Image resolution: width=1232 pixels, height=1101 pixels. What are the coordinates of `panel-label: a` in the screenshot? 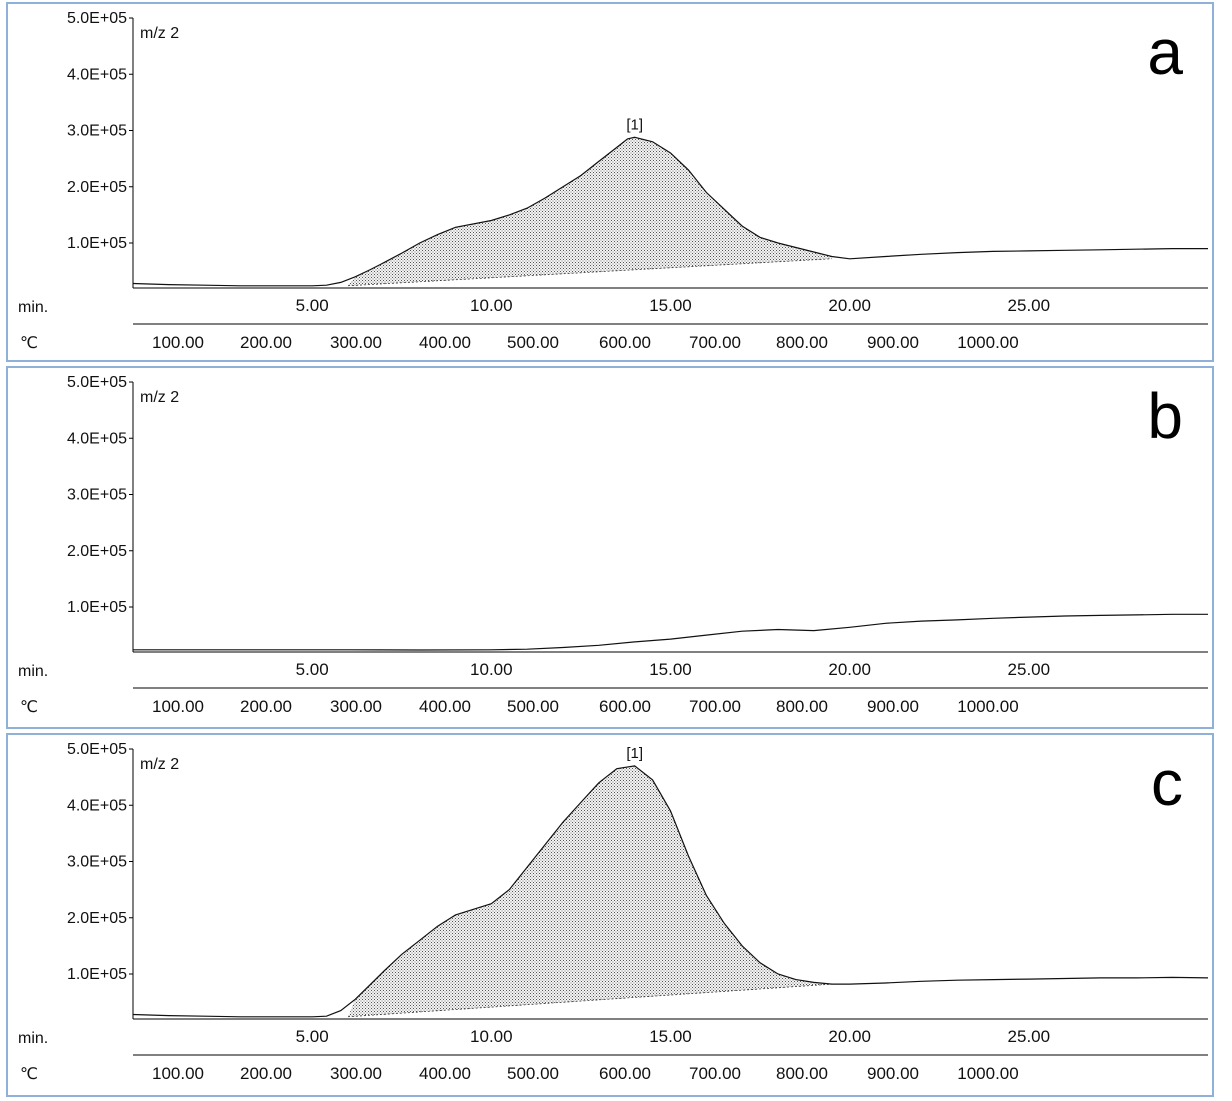 It's located at (1165, 52).